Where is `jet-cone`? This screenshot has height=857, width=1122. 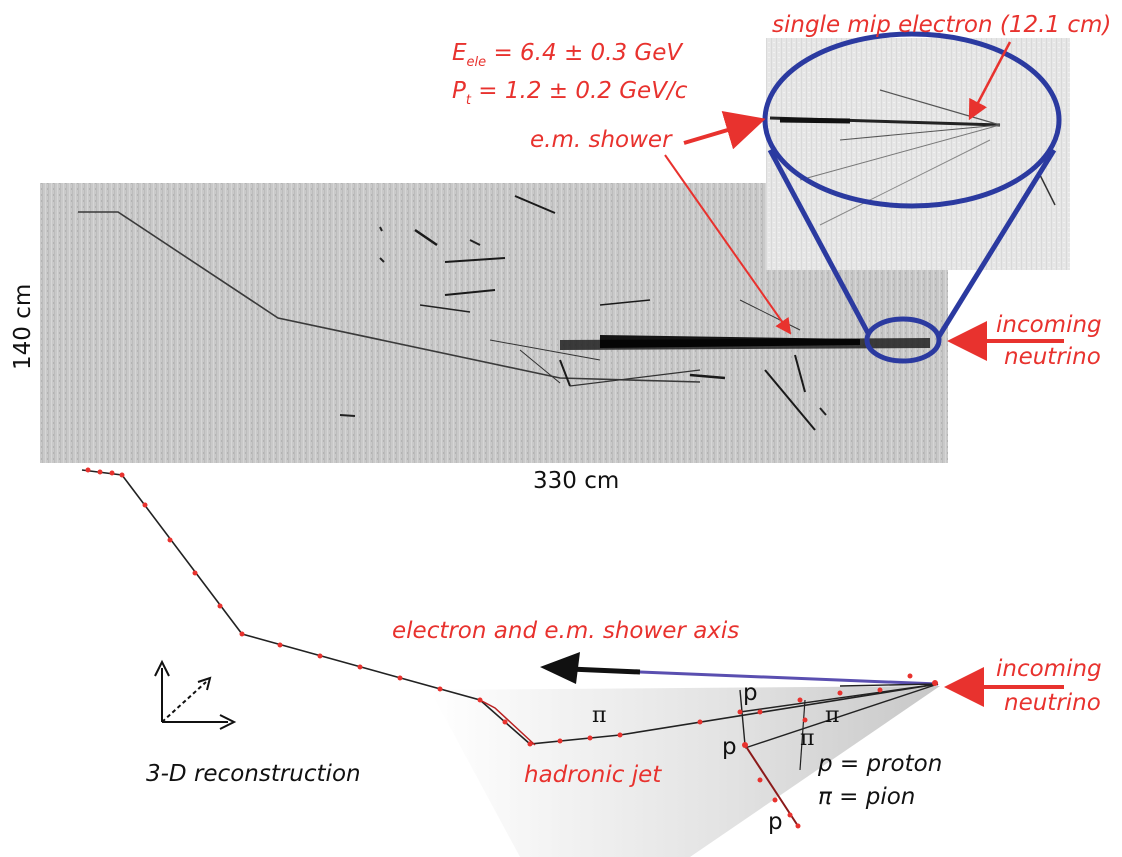
jet-cone is located at coordinates (685, 771).